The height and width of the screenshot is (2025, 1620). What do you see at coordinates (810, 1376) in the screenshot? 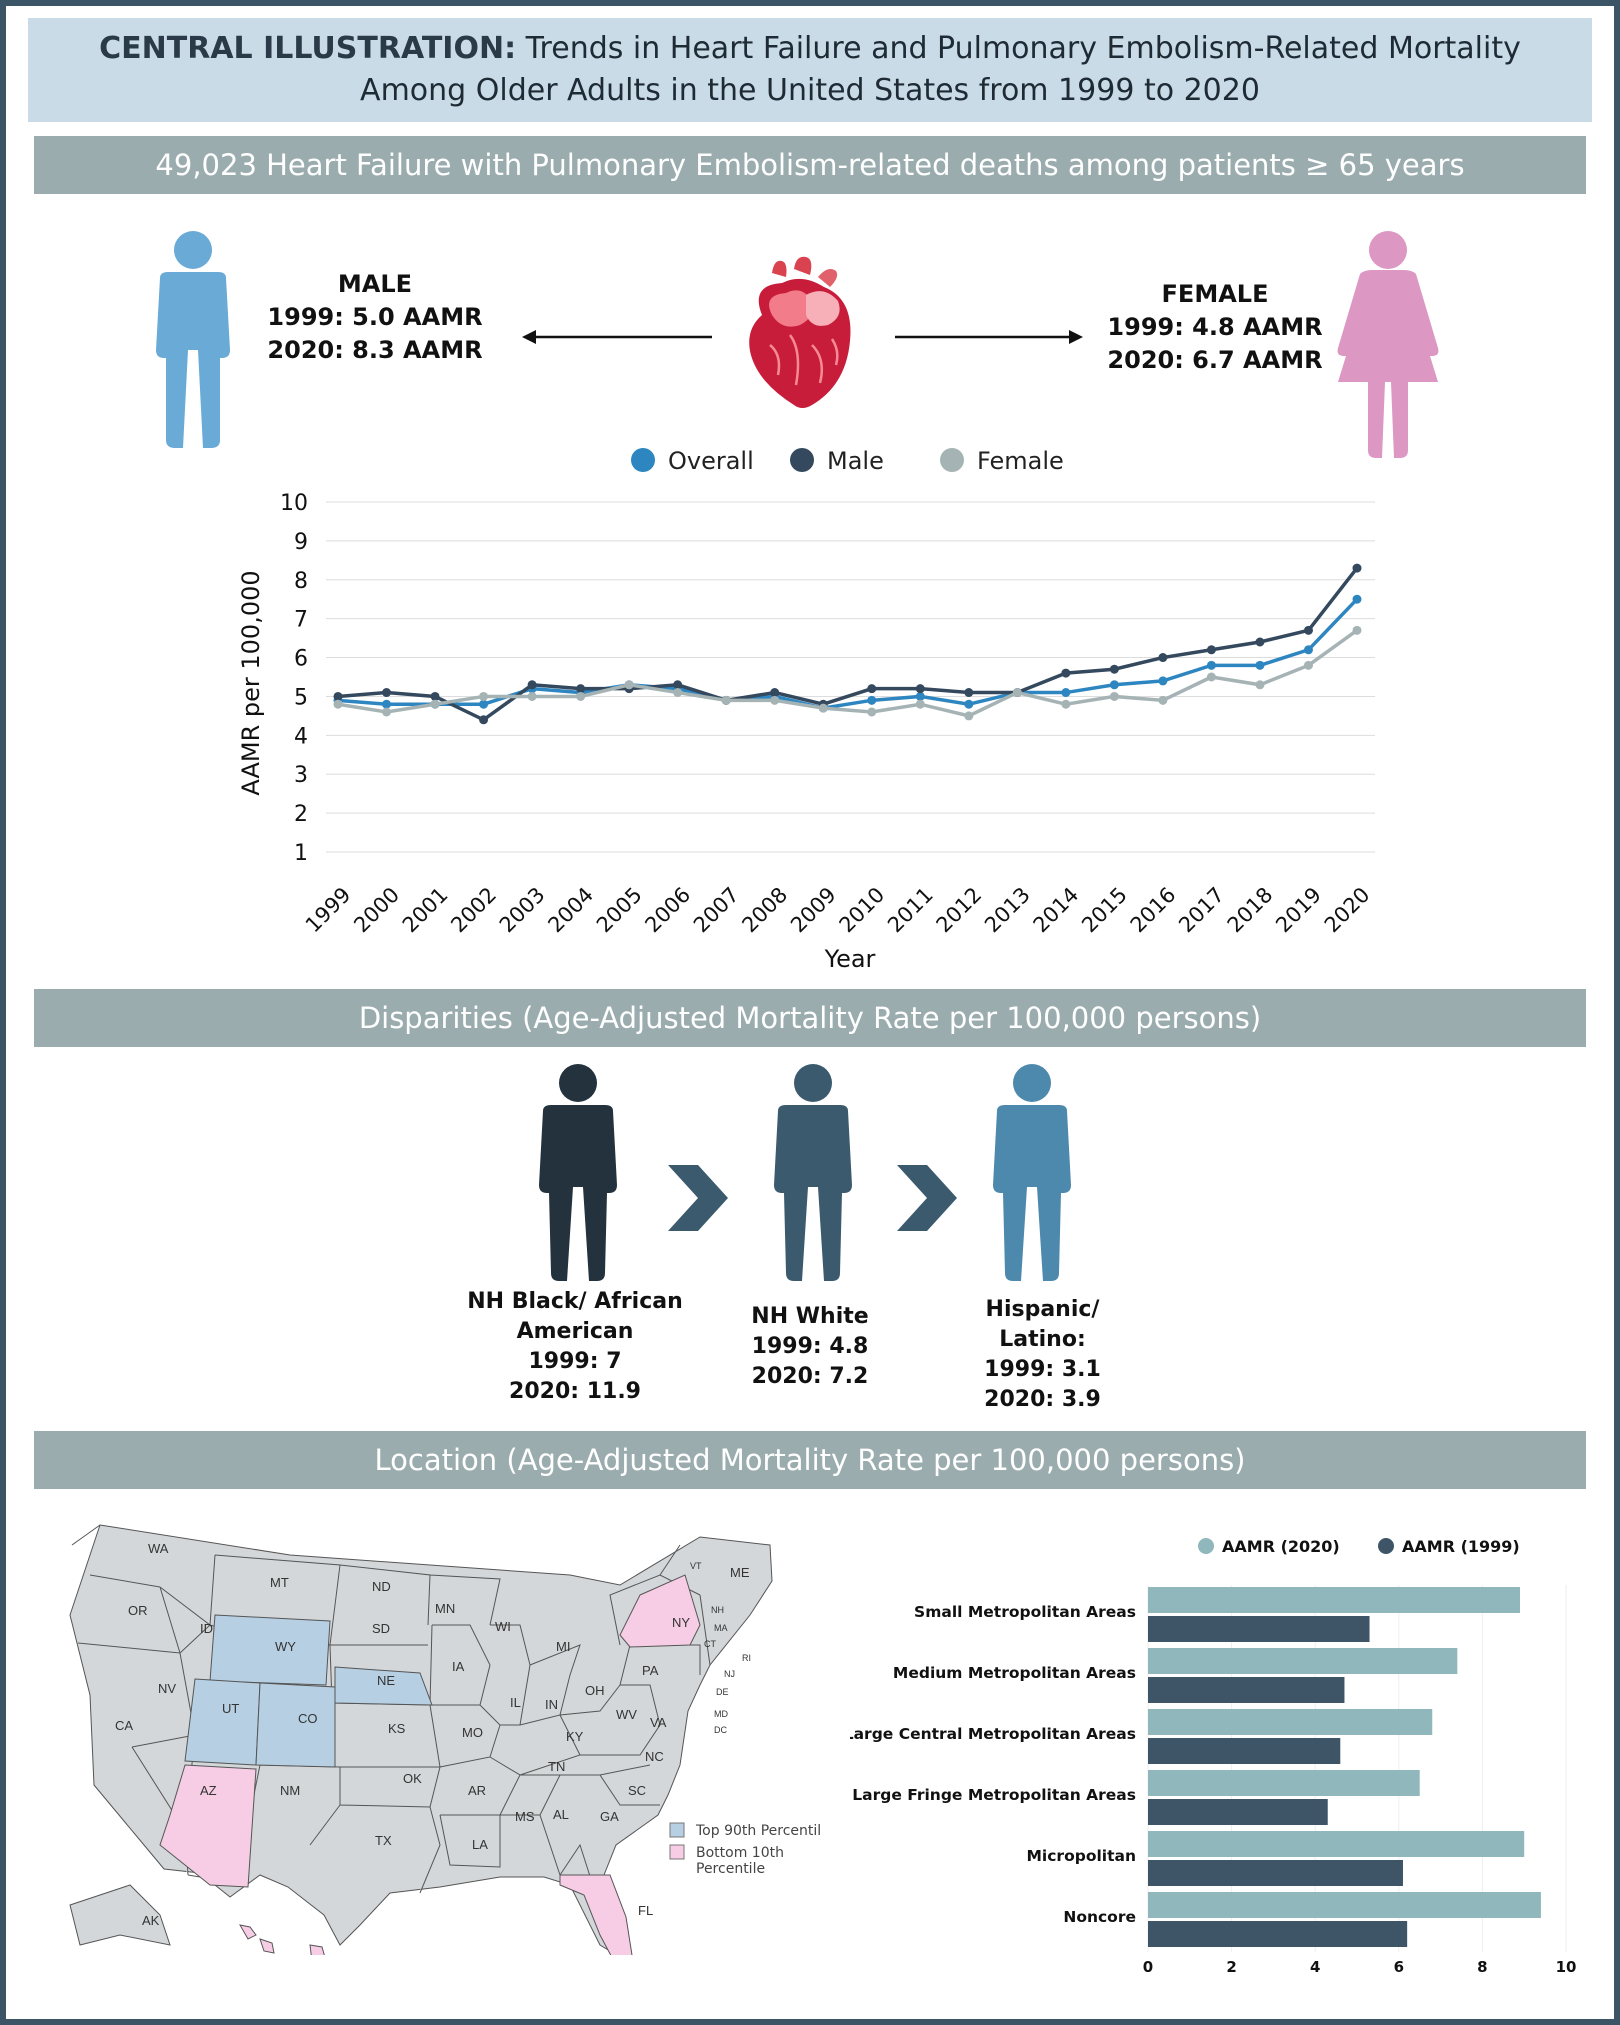
I see `eth-white-2020: 2020: 7.2` at bounding box center [810, 1376].